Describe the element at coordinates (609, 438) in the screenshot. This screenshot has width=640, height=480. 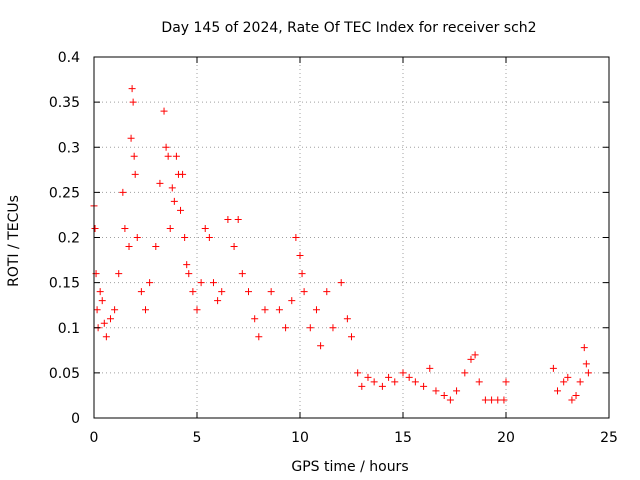
I see `x-tick-label: 25` at that location.